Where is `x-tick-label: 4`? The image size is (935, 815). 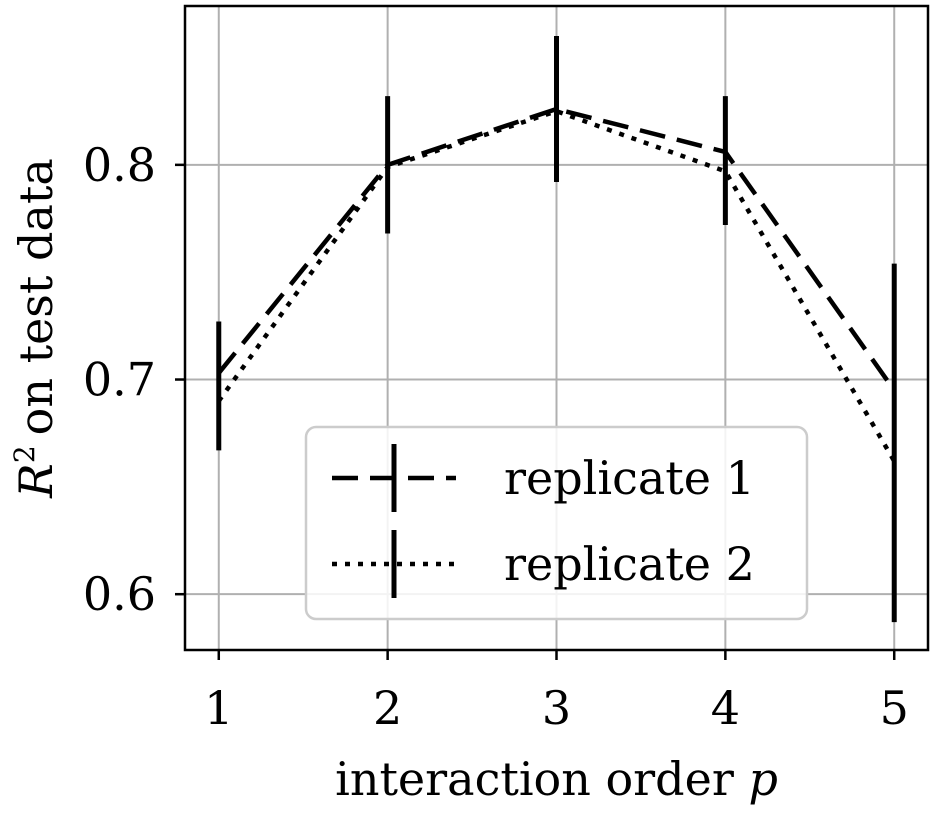
x-tick-label: 4 is located at coordinates (725, 708).